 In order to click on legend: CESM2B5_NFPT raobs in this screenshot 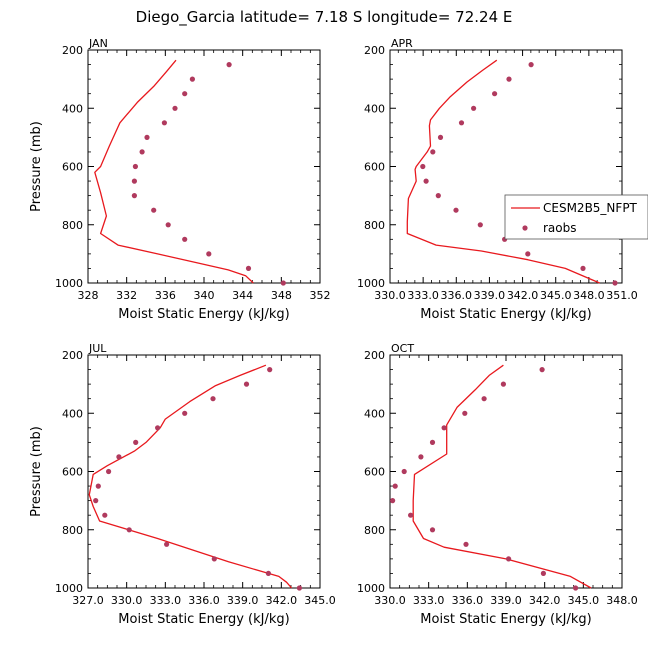, I will do `click(576, 217)`.